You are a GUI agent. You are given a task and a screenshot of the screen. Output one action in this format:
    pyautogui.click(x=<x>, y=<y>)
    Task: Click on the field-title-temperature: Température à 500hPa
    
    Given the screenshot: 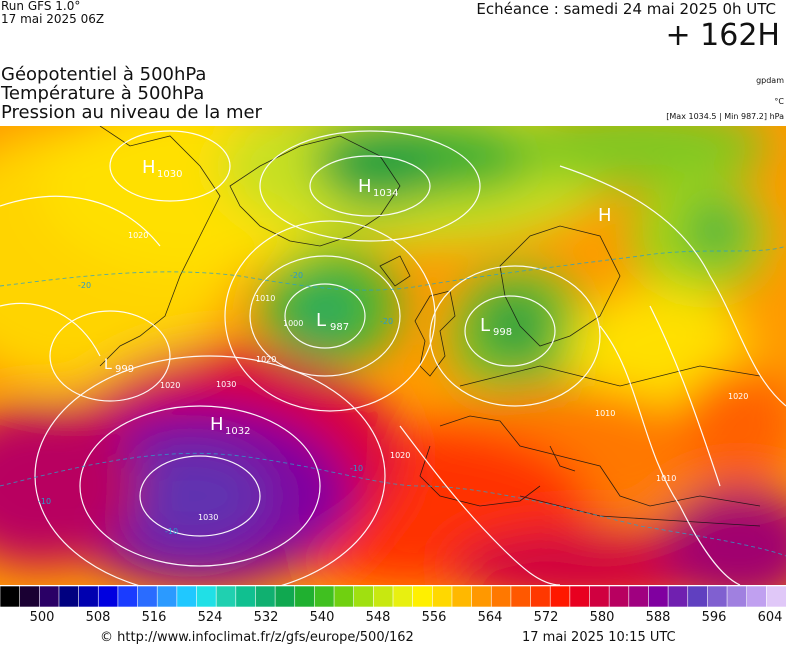 What is the action you would take?
    pyautogui.click(x=103, y=93)
    